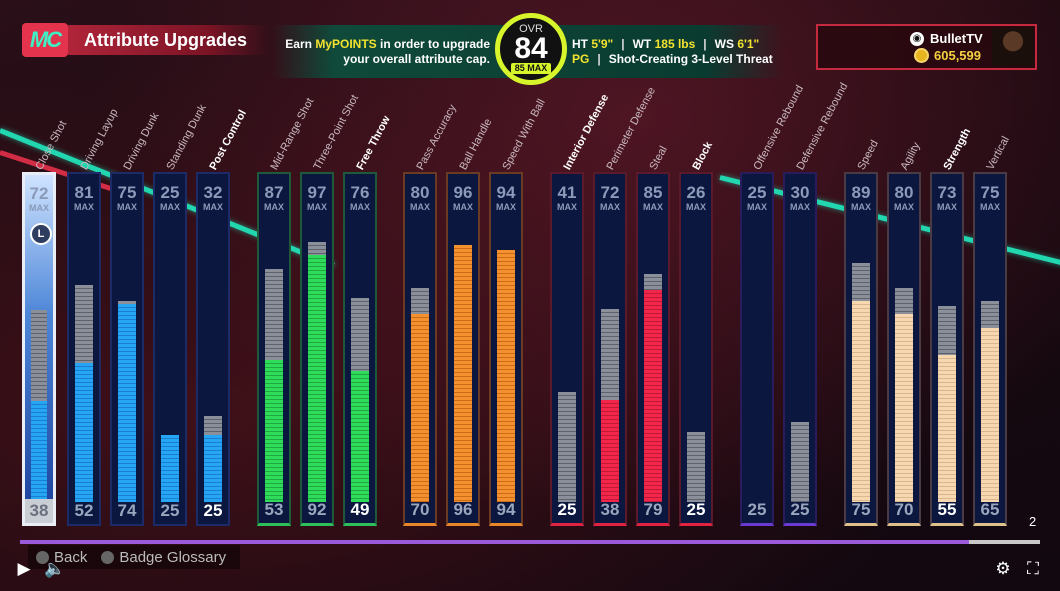 The height and width of the screenshot is (591, 1060). What do you see at coordinates (947, 192) in the screenshot?
I see `max-value: 73` at bounding box center [947, 192].